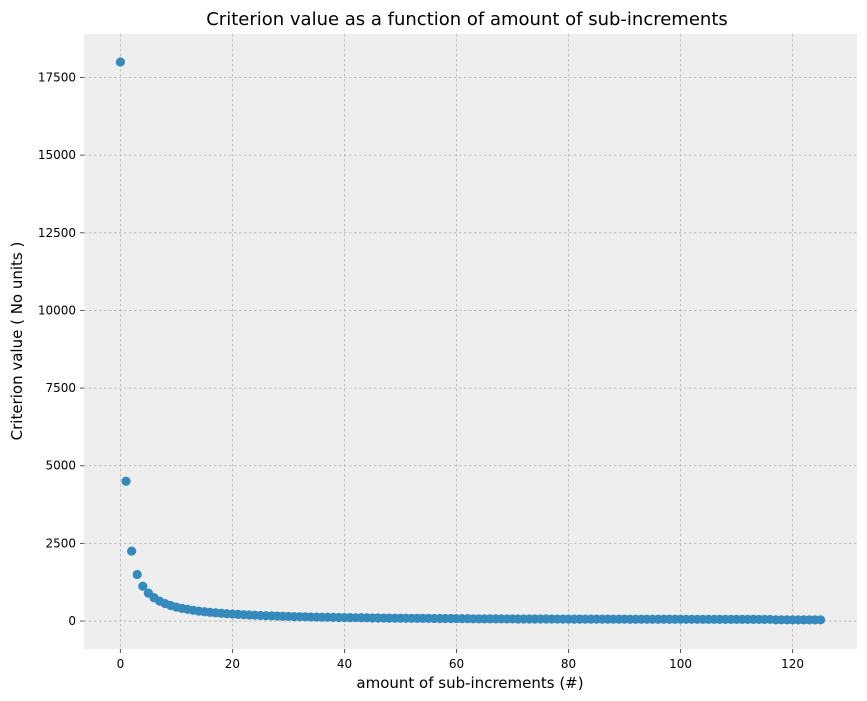 This screenshot has width=867, height=701. I want to click on y-tick-label: 2500, so click(60, 543).